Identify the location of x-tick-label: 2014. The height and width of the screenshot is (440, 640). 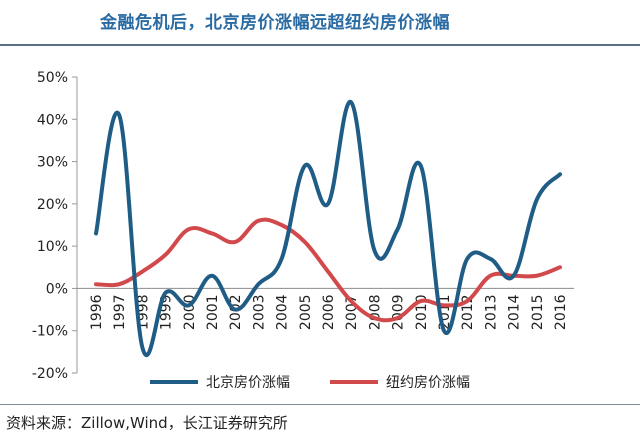
(515, 312).